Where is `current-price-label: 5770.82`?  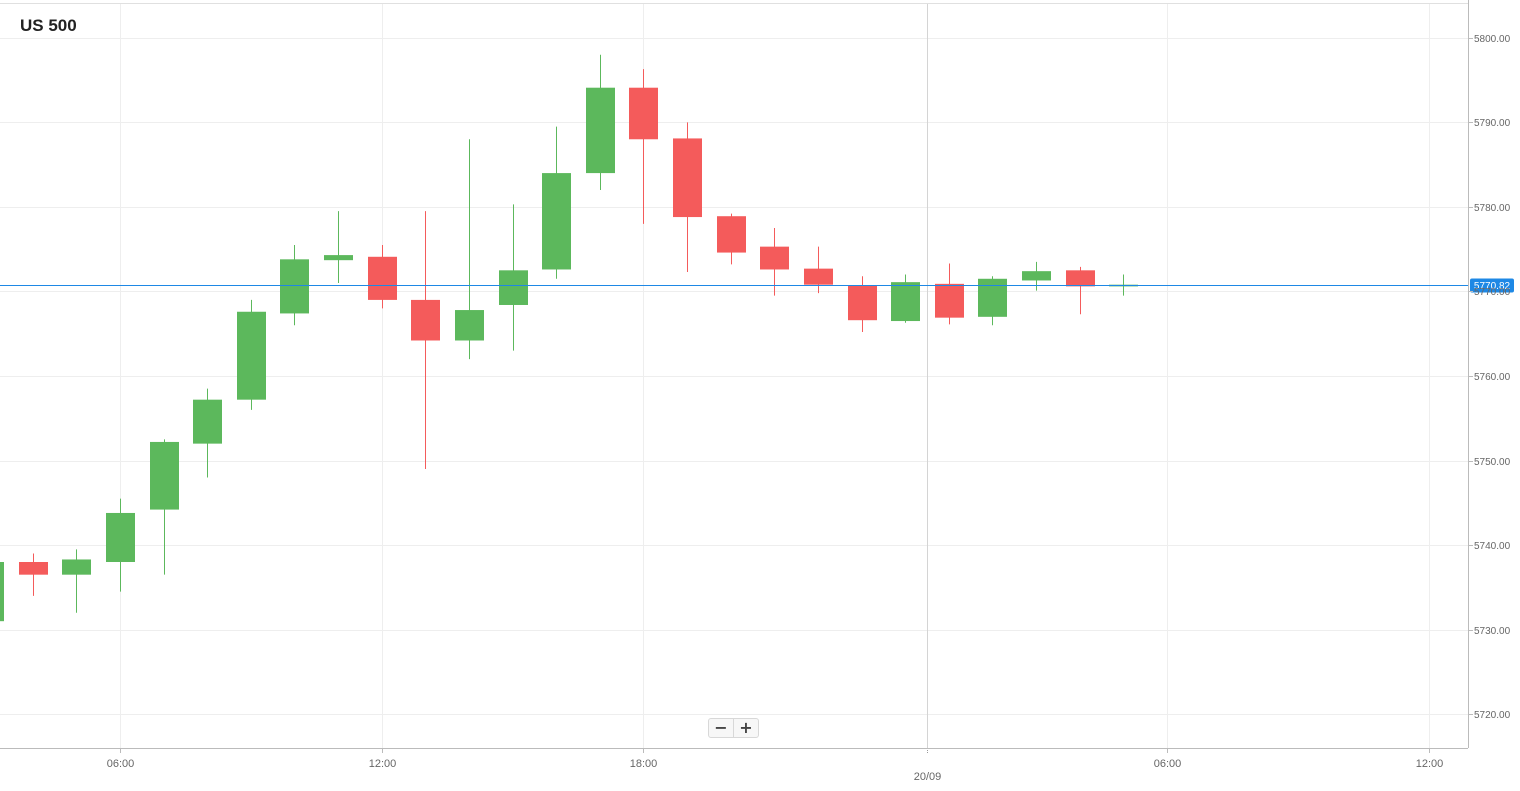
current-price-label: 5770.82 is located at coordinates (1492, 286).